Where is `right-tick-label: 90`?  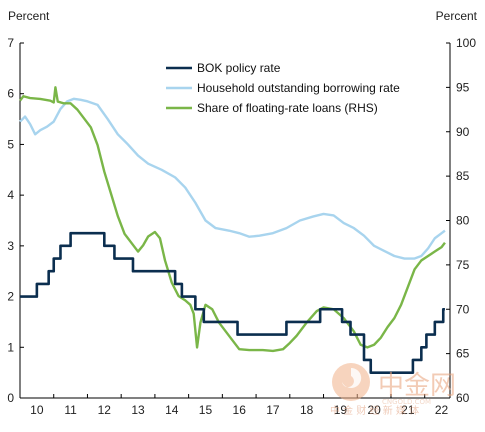
right-tick-label: 90 is located at coordinates (463, 132).